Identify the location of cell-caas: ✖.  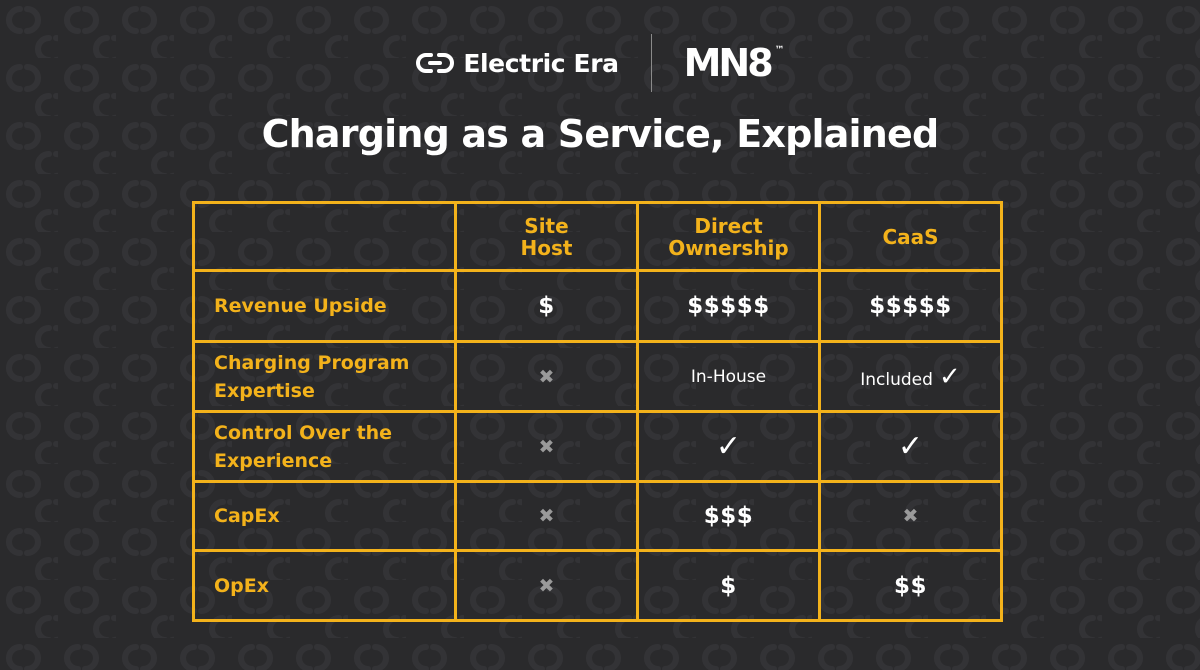
(910, 516).